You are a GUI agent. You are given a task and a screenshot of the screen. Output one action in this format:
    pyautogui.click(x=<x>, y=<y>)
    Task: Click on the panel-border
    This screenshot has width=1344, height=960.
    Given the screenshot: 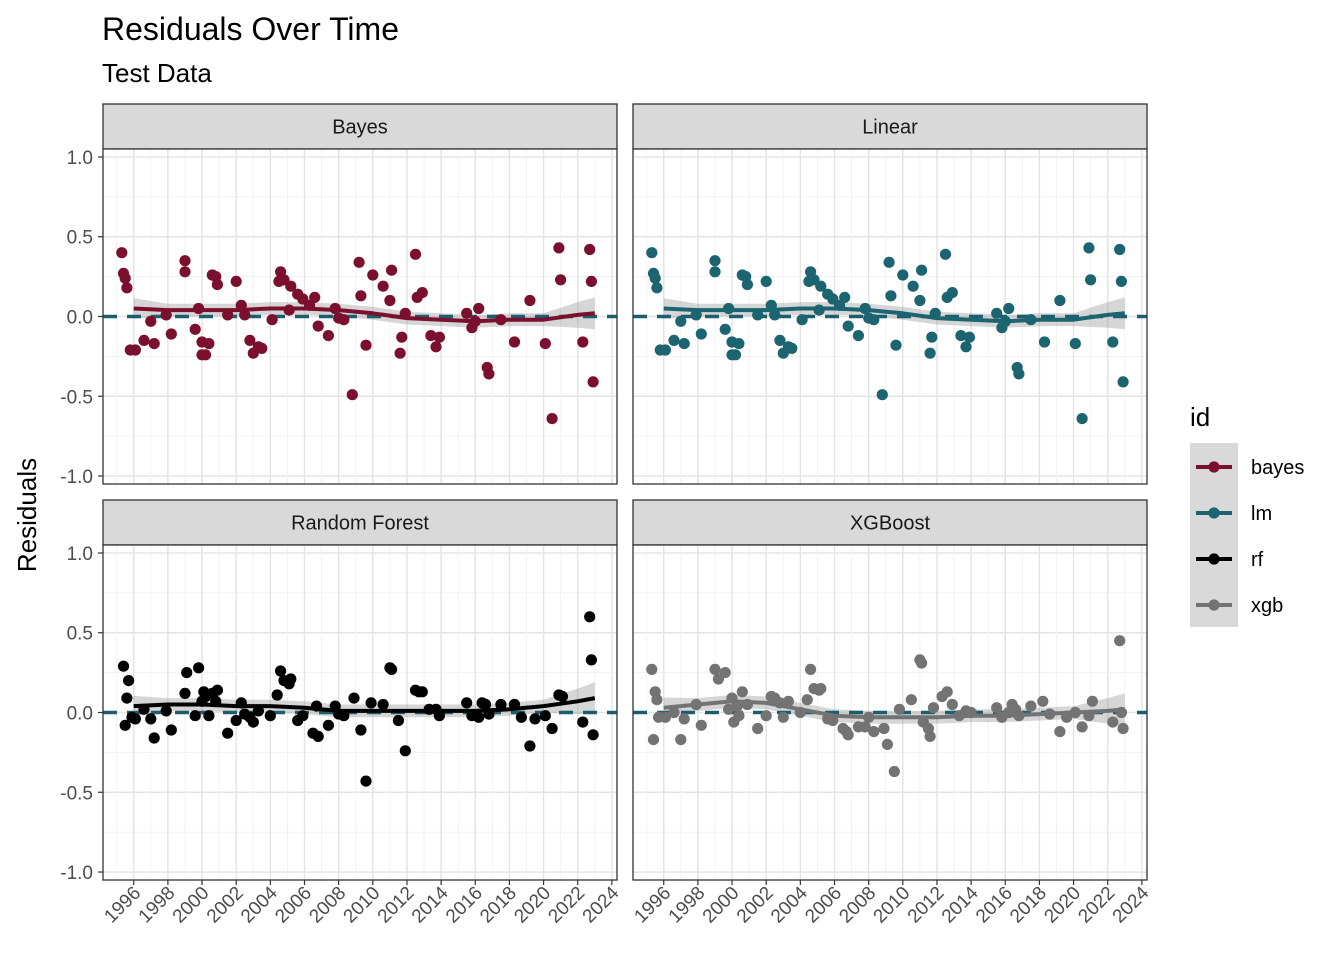 What is the action you would take?
    pyautogui.click(x=890, y=316)
    